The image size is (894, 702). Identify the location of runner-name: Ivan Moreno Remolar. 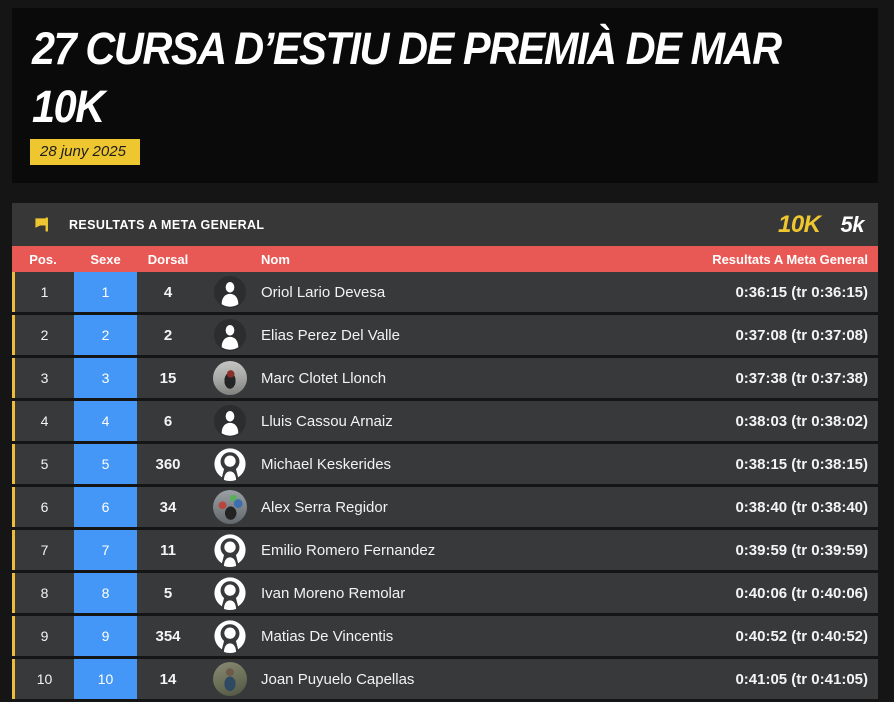
(333, 593).